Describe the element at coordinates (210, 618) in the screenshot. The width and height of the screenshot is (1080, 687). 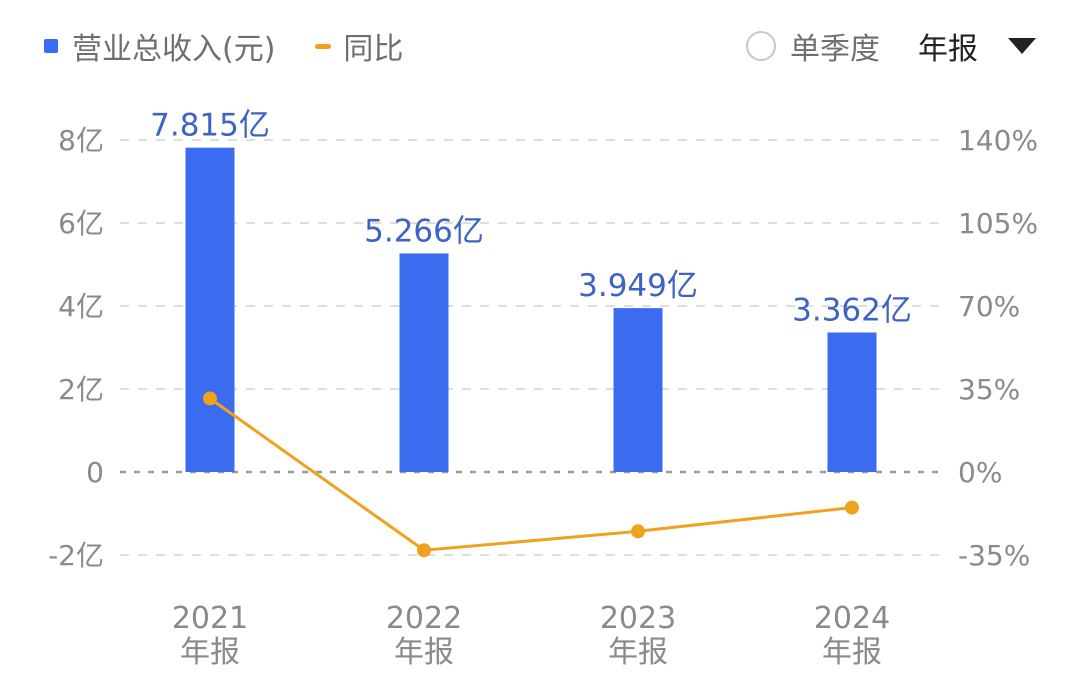
I see `x-tick-year: 2021` at that location.